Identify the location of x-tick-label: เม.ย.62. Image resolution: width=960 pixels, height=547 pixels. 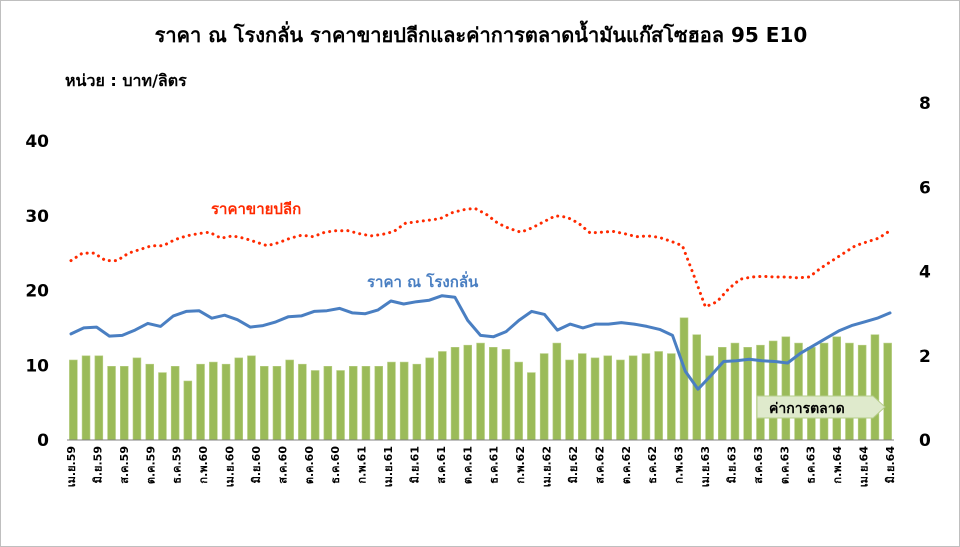
(547, 466).